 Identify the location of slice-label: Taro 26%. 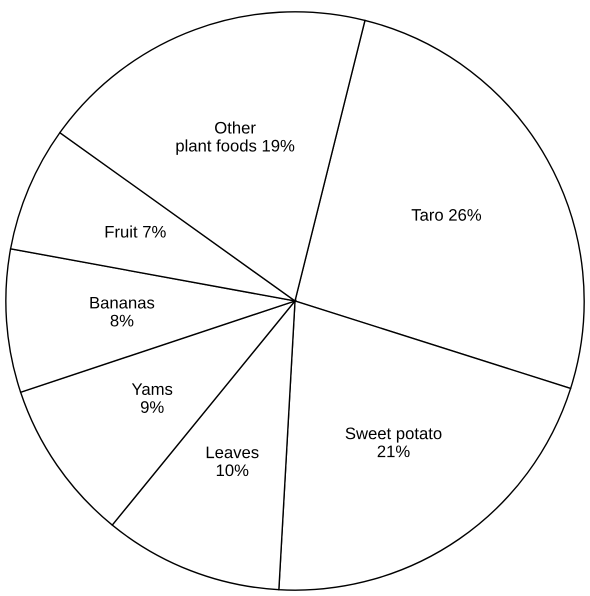
(447, 215).